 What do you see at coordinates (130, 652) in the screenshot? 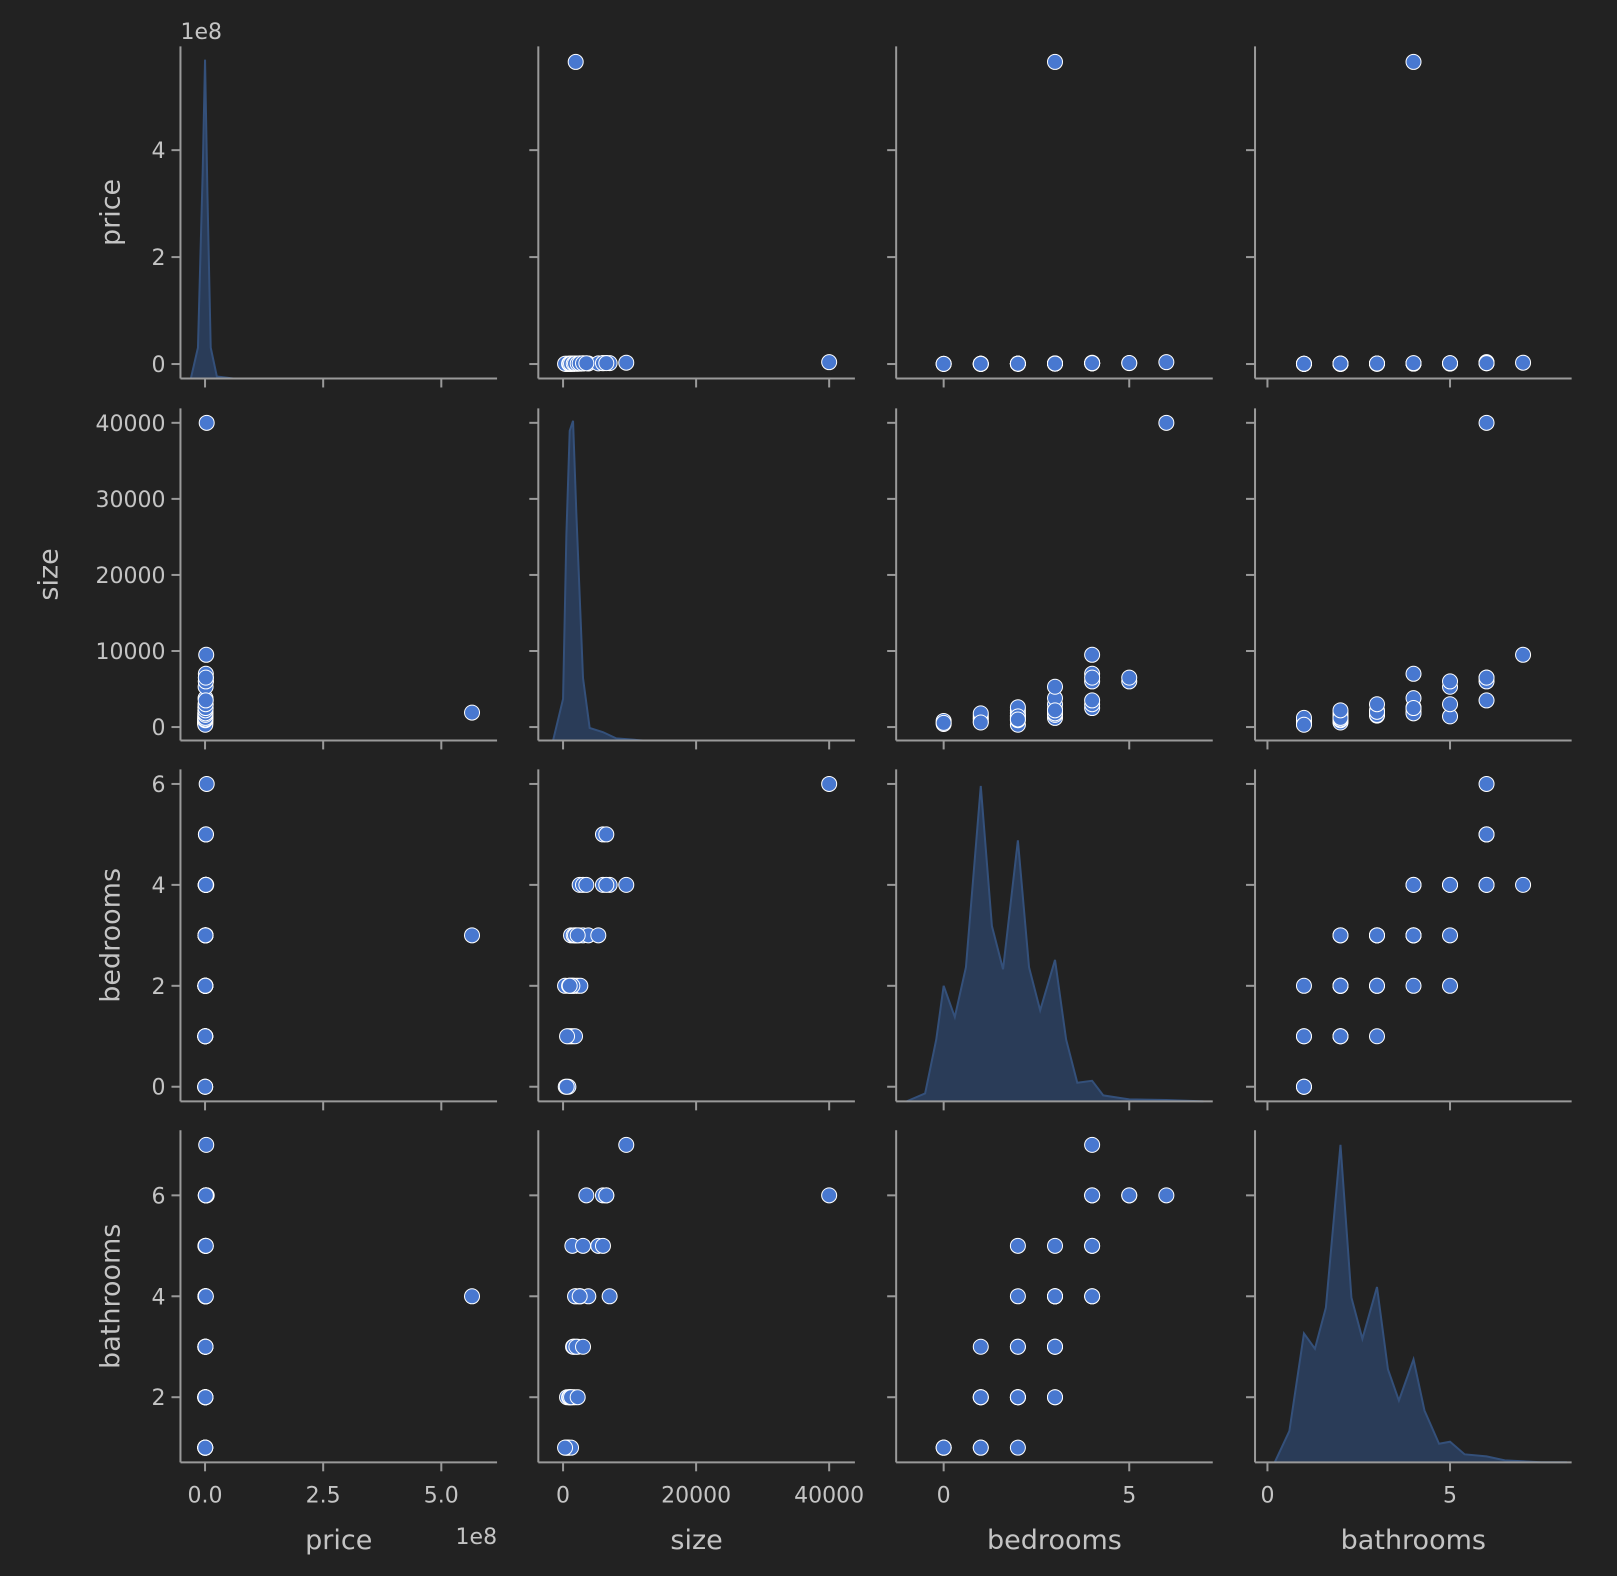
I see `y-tick-label: 10000` at bounding box center [130, 652].